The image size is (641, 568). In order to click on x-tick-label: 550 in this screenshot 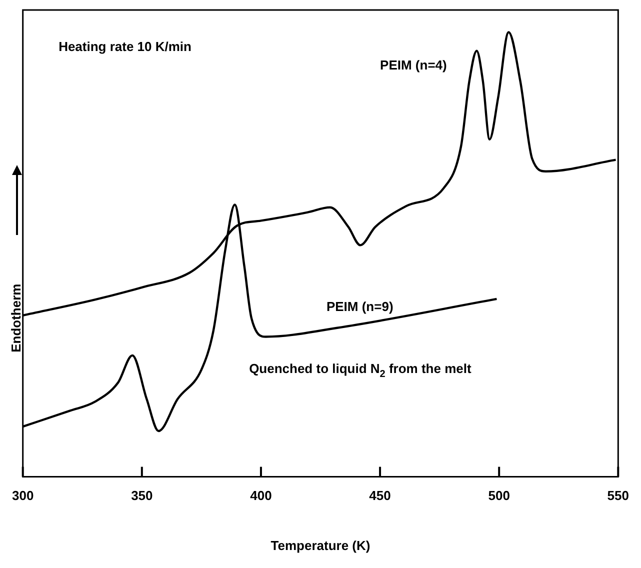, I will do `click(618, 496)`.